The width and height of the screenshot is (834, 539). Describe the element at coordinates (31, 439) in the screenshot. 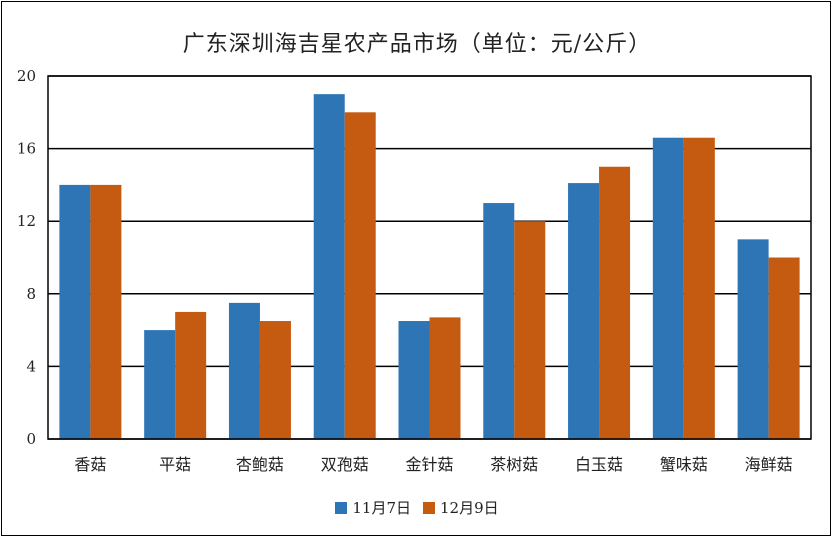

I see `y-tick-label: 0` at that location.